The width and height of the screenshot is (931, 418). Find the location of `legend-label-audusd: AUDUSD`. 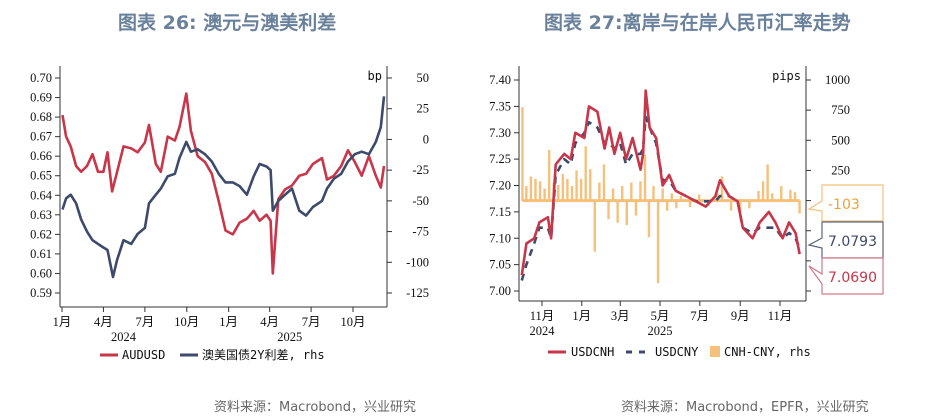

legend-label-audusd: AUDUSD is located at coordinates (143, 355).